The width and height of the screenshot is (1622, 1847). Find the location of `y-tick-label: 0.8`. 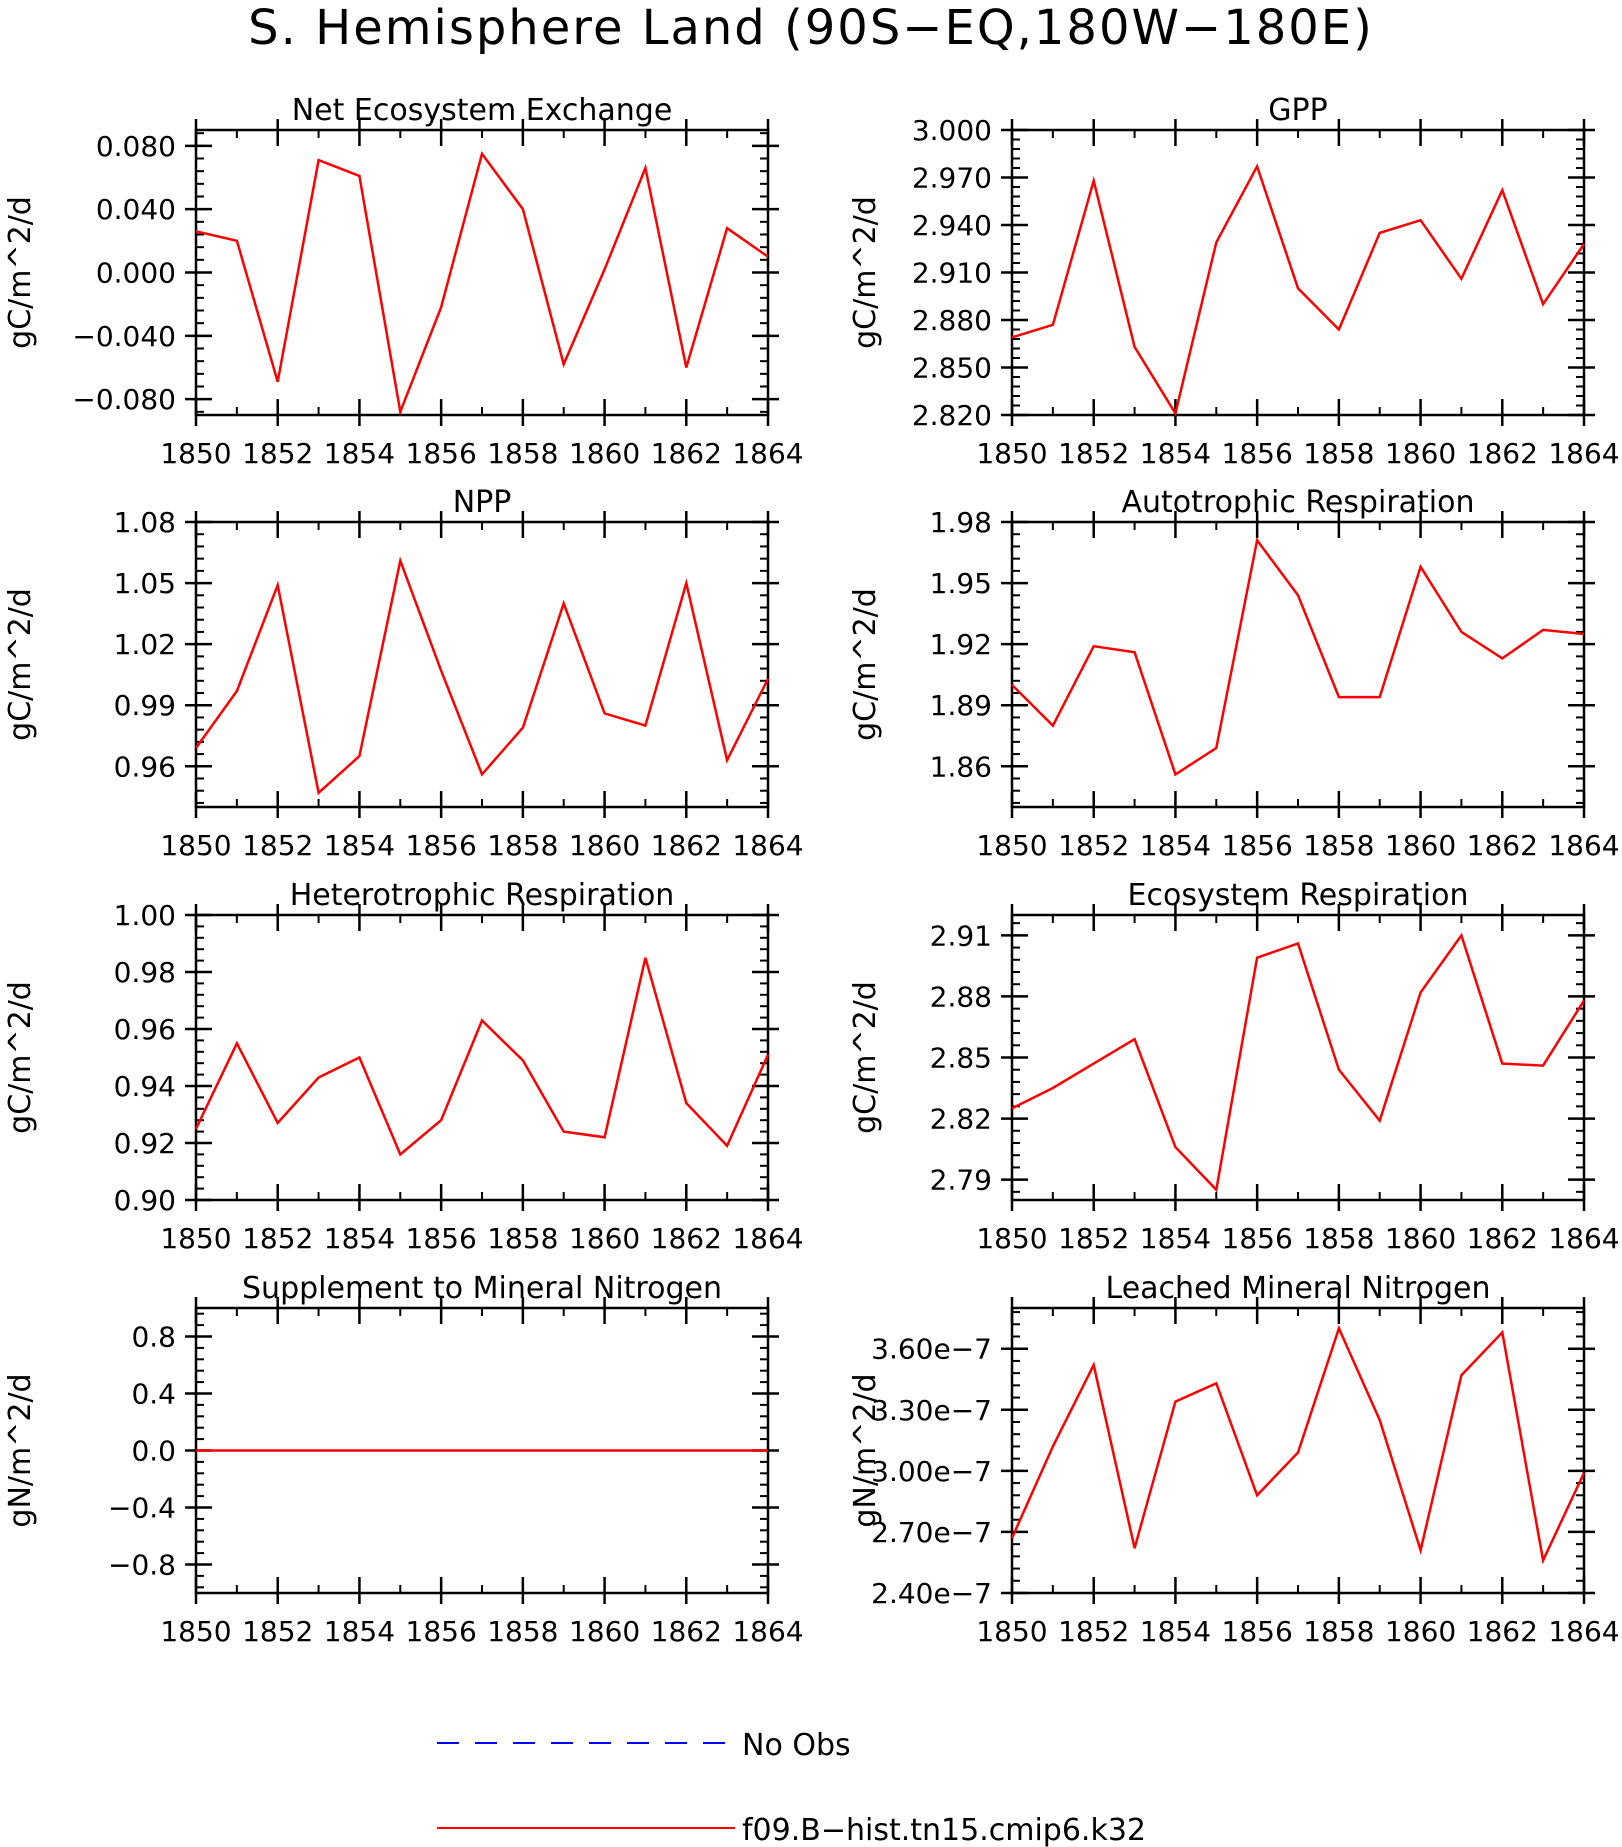

y-tick-label: 0.8 is located at coordinates (153, 1337).